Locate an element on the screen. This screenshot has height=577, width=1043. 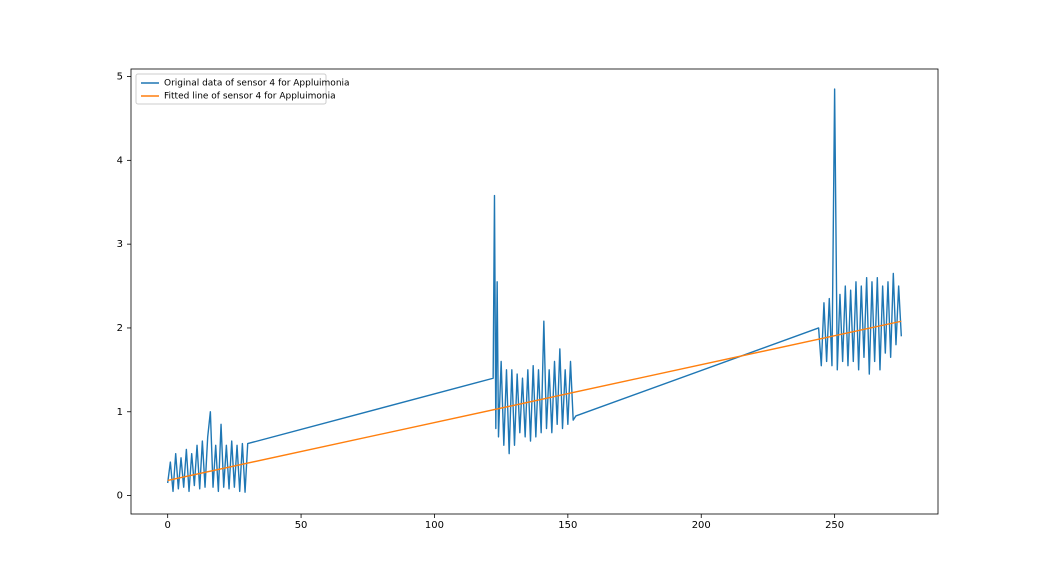
x-tick-label: 250 is located at coordinates (834, 525).